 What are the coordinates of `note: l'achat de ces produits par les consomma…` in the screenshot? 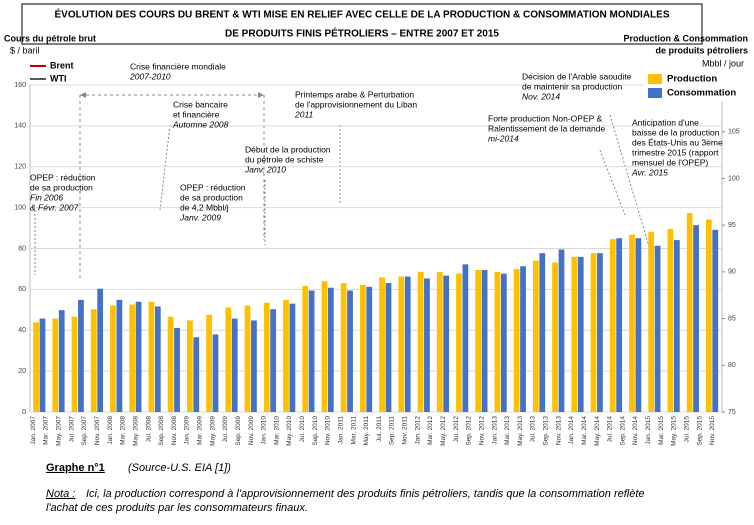 It's located at (177, 508).